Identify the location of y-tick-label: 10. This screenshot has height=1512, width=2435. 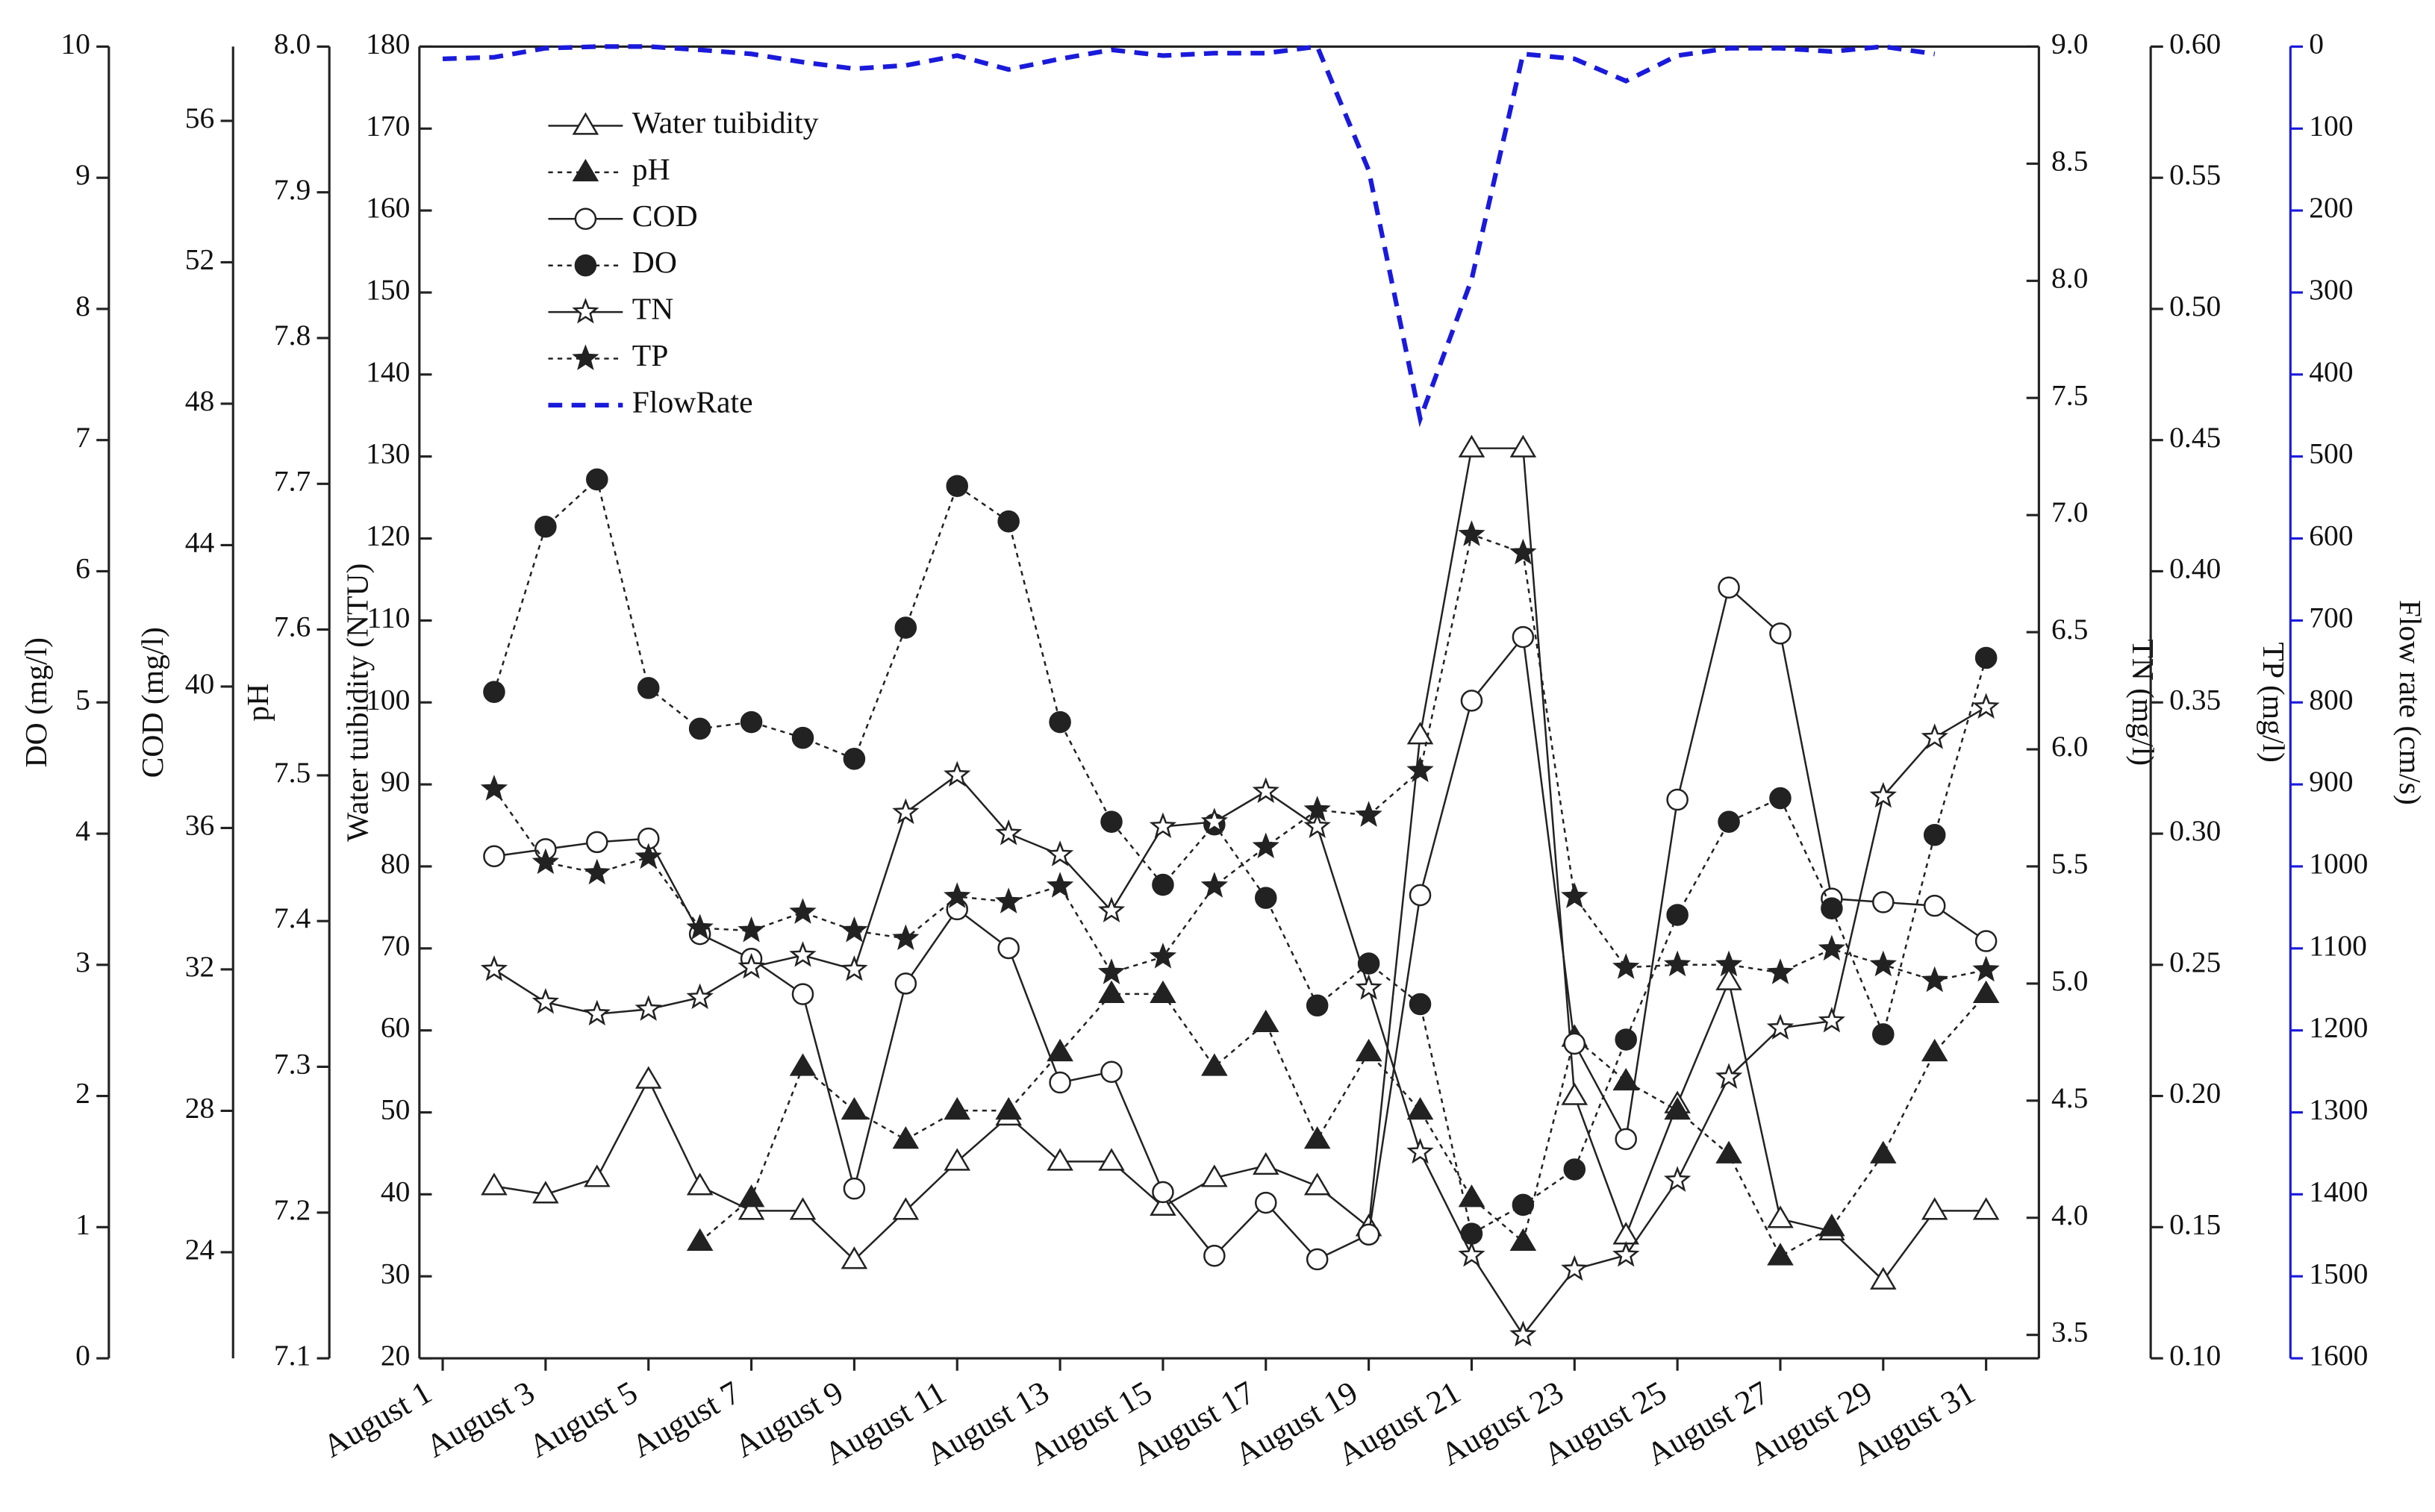
(75, 43).